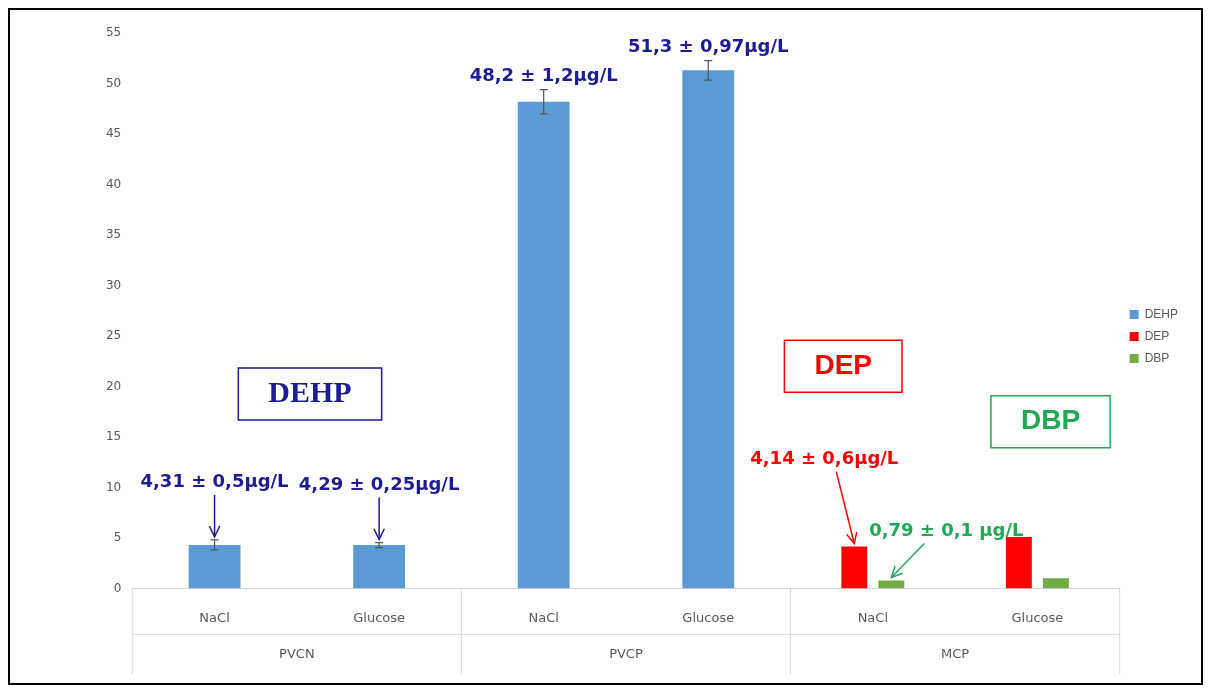 The width and height of the screenshot is (1211, 693). Describe the element at coordinates (117, 537) in the screenshot. I see `y-tick-label: 5` at that location.